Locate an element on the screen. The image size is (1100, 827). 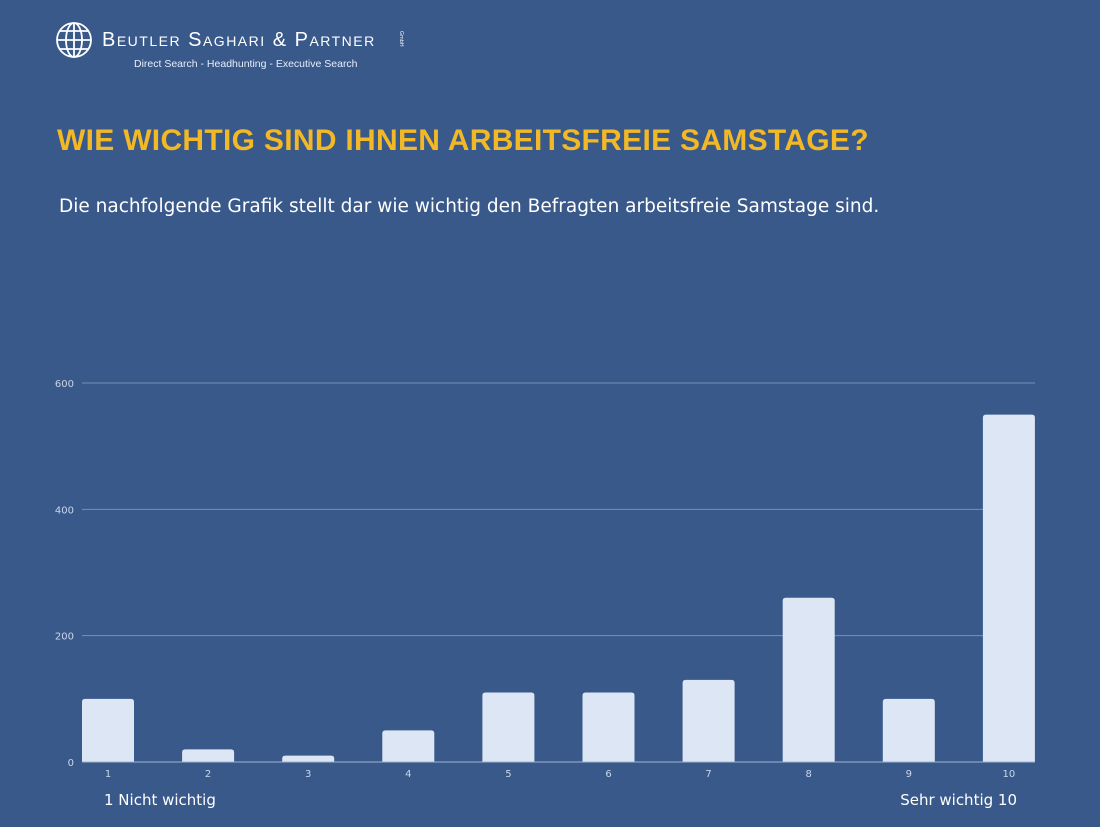
brand-gmbh: GmbH is located at coordinates (401, 39).